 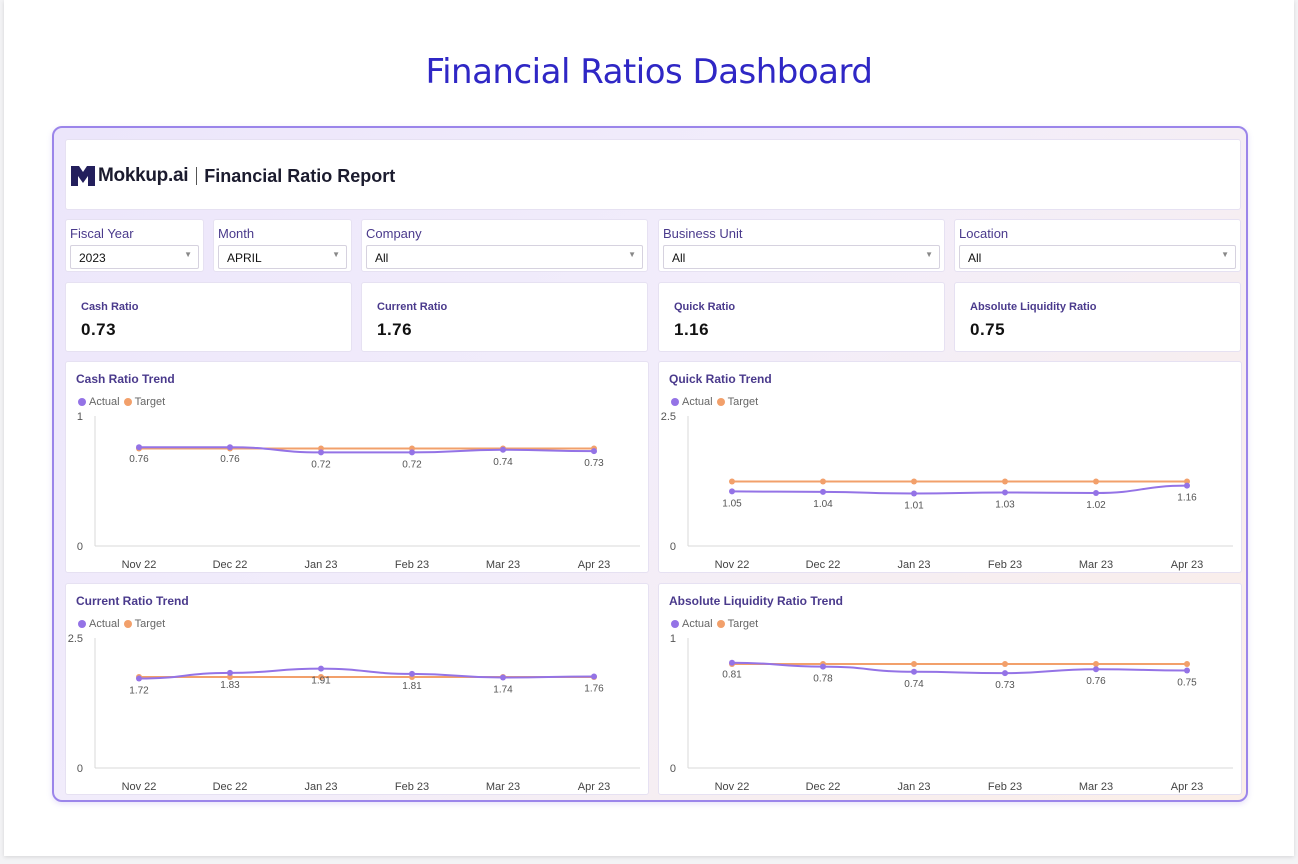 I want to click on report-header: Mokkup.ai Financial Ratio Report, so click(x=653, y=174).